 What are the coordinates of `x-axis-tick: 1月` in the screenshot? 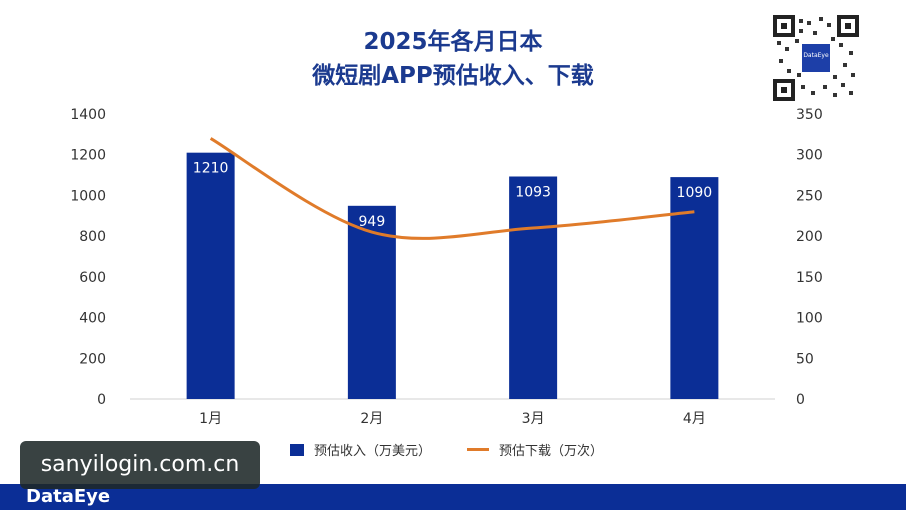 It's located at (210, 419).